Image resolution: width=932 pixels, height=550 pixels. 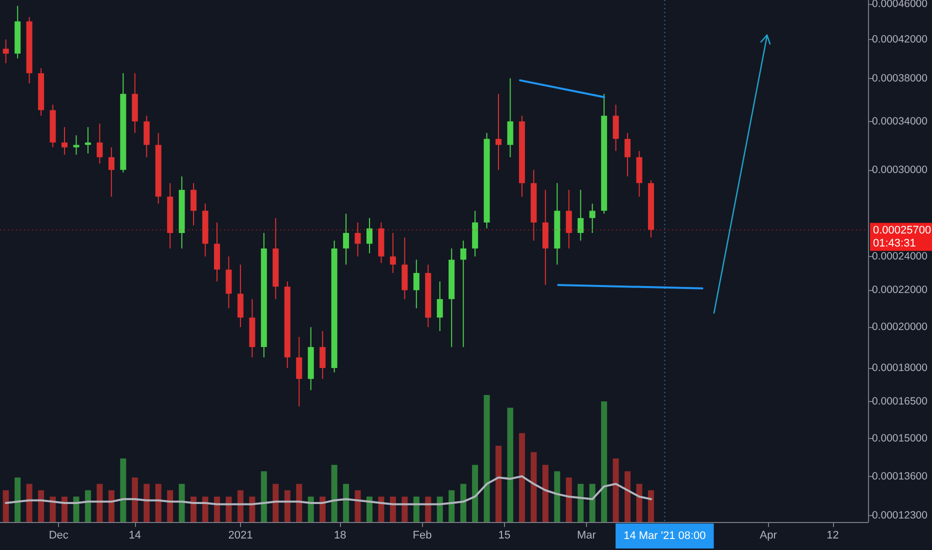 I want to click on y-tick-label: 0.00012300, so click(x=900, y=516).